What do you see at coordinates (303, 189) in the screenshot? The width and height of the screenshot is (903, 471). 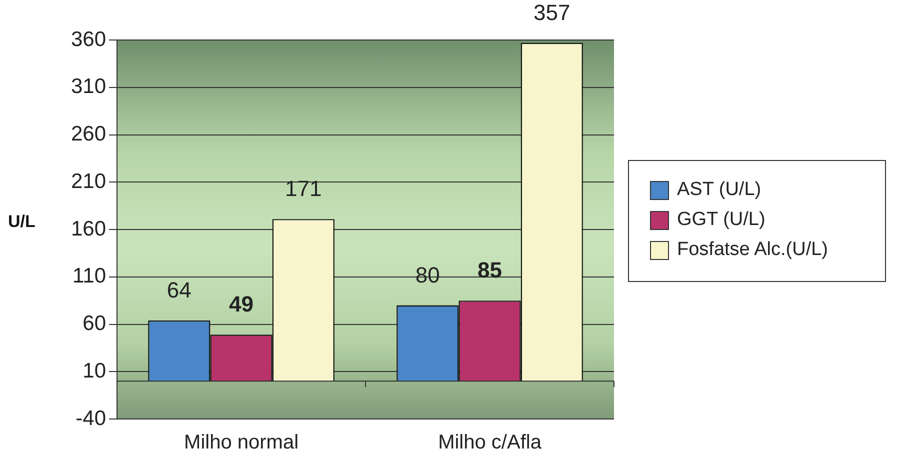 I see `data-label: 171` at bounding box center [303, 189].